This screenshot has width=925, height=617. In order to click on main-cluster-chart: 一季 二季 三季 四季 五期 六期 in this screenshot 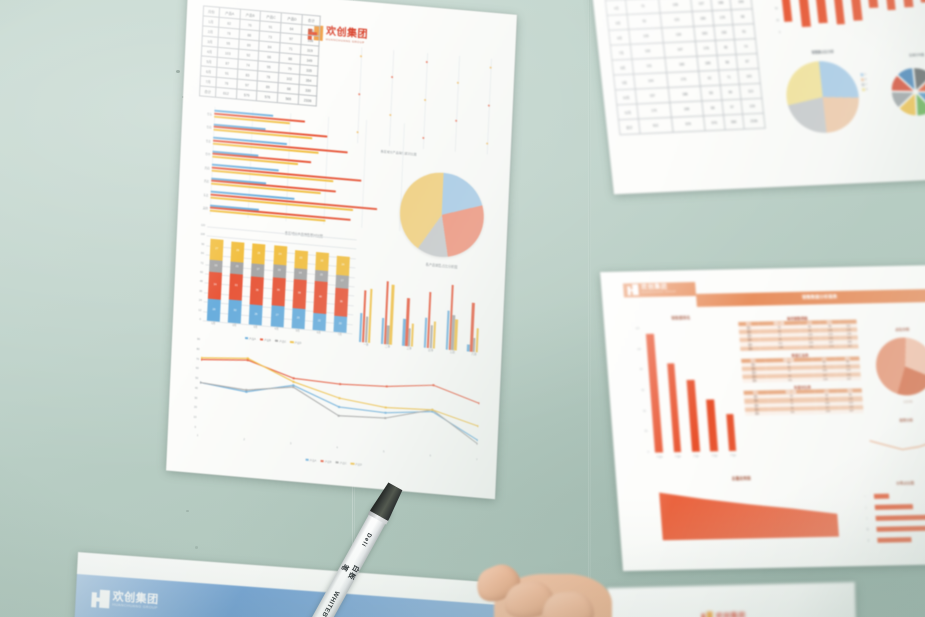, I will do `click(421, 316)`.